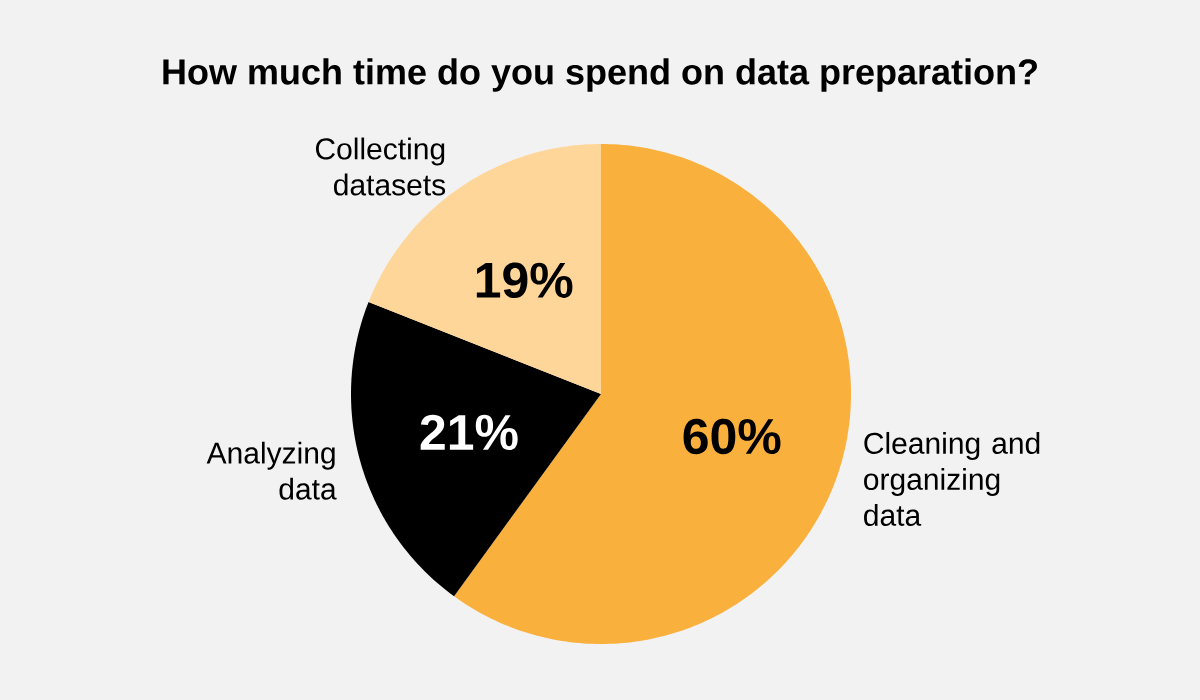 The width and height of the screenshot is (1200, 700). What do you see at coordinates (469, 432) in the screenshot?
I see `data-label: 21%` at bounding box center [469, 432].